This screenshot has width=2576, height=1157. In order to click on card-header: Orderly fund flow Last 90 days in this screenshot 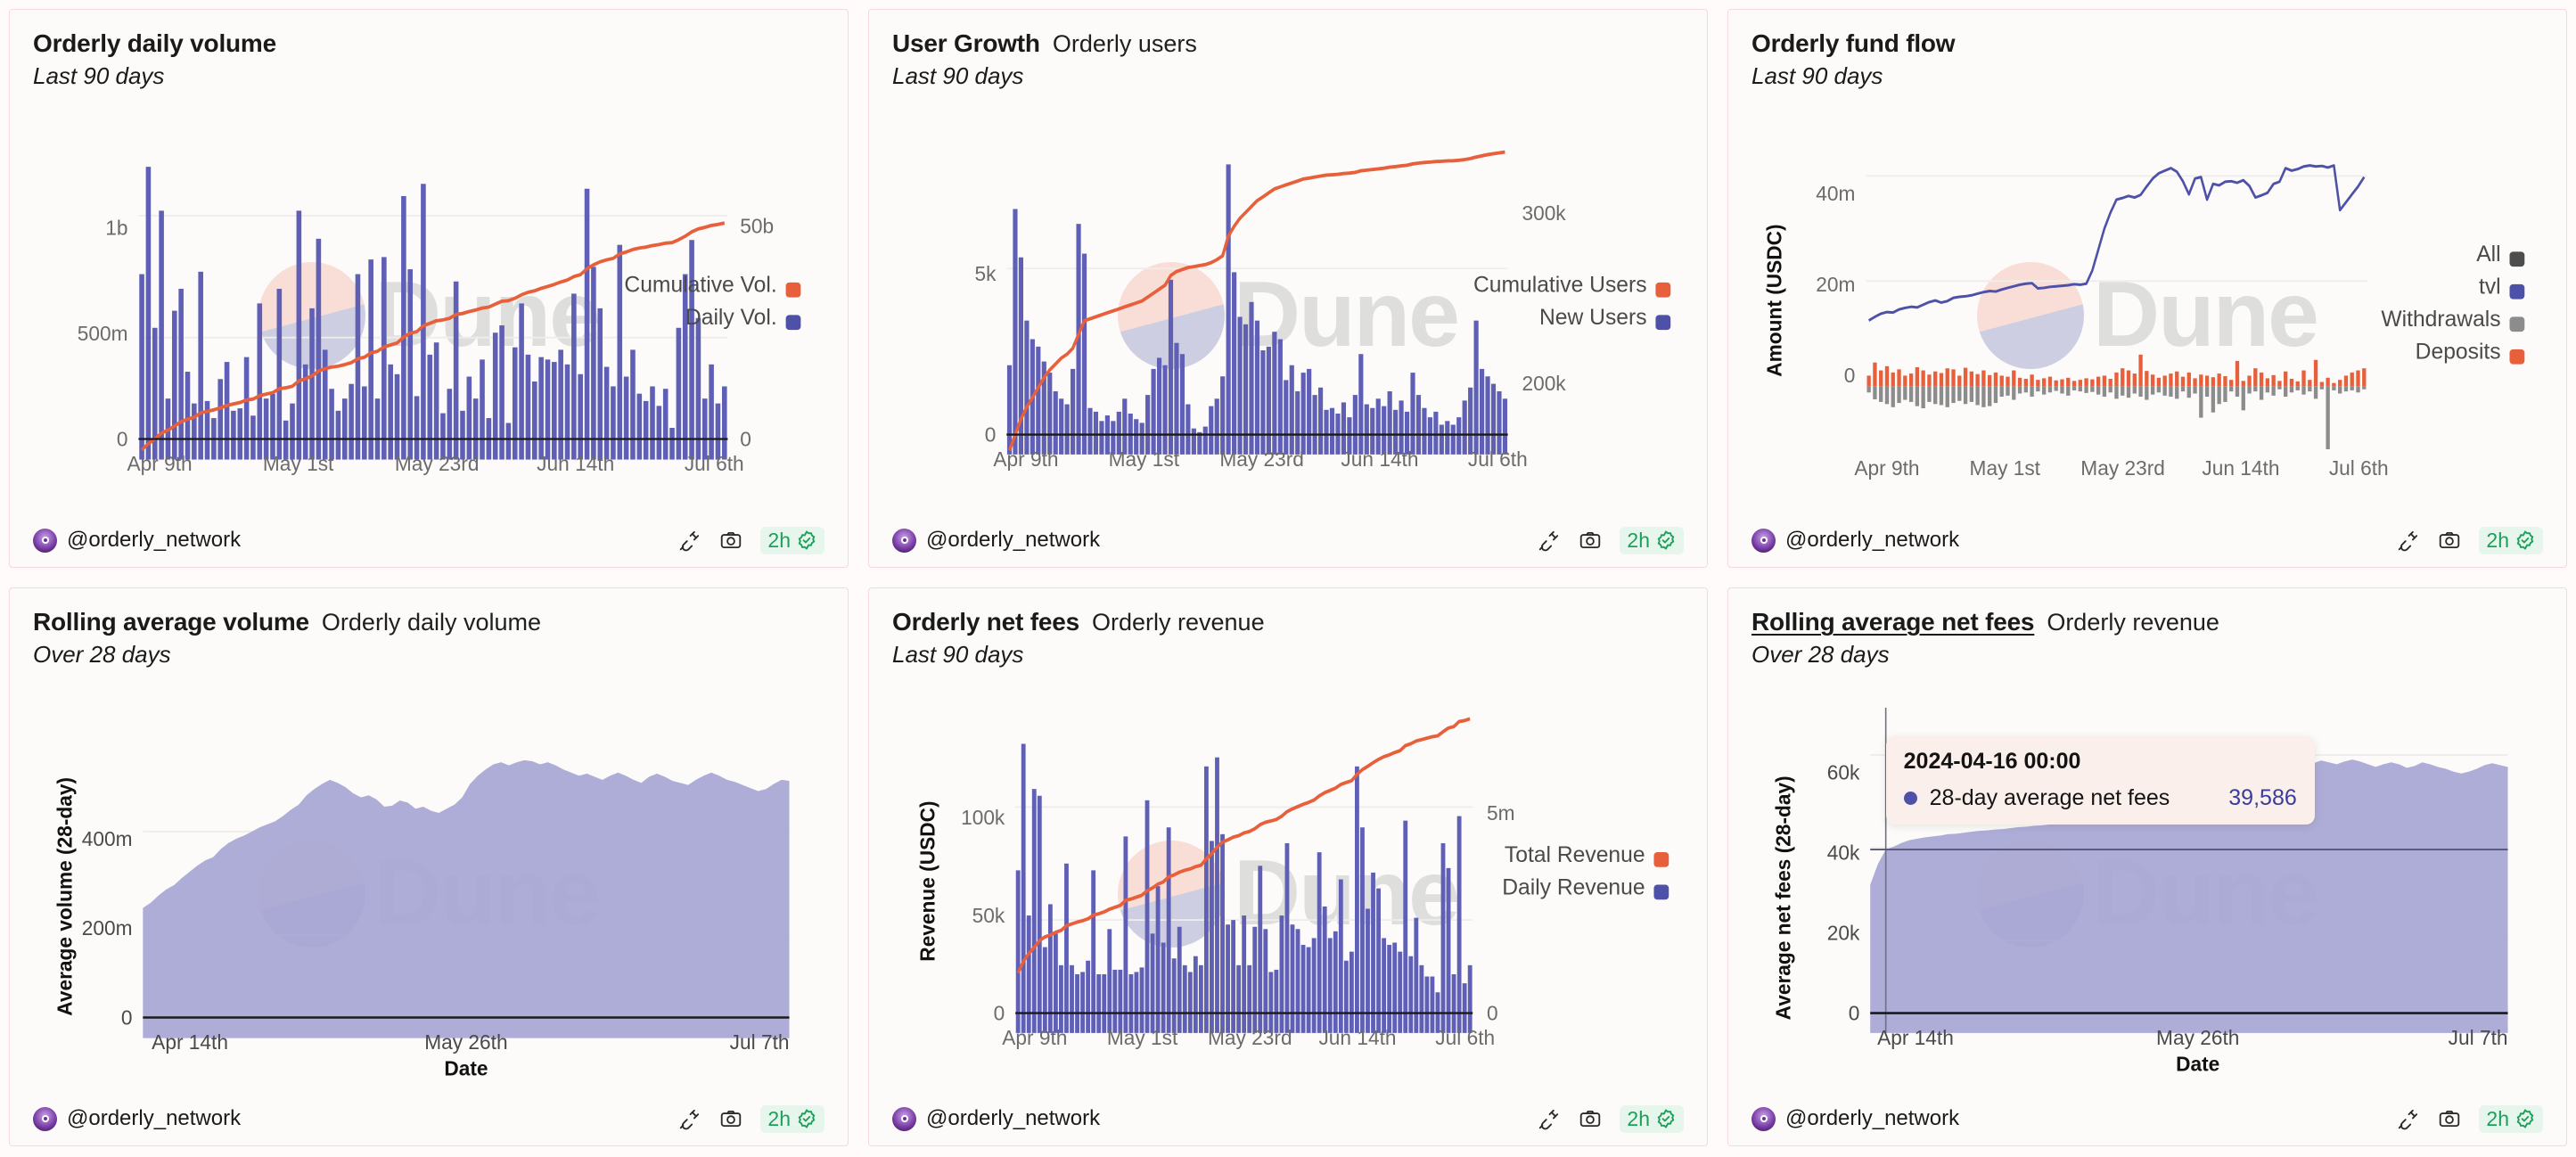, I will do `click(2147, 60)`.